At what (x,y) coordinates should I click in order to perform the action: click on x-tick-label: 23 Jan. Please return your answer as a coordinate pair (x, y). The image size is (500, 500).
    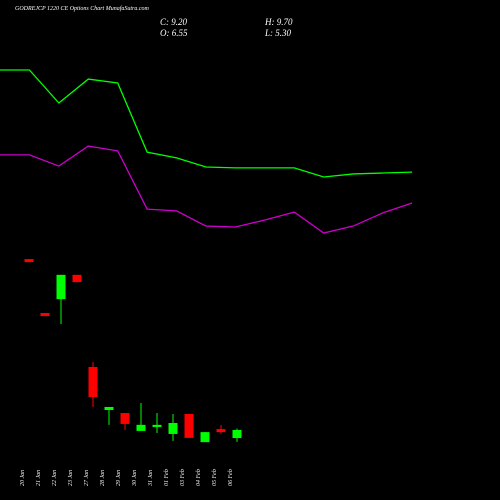
    Looking at the image, I should click on (71, 478).